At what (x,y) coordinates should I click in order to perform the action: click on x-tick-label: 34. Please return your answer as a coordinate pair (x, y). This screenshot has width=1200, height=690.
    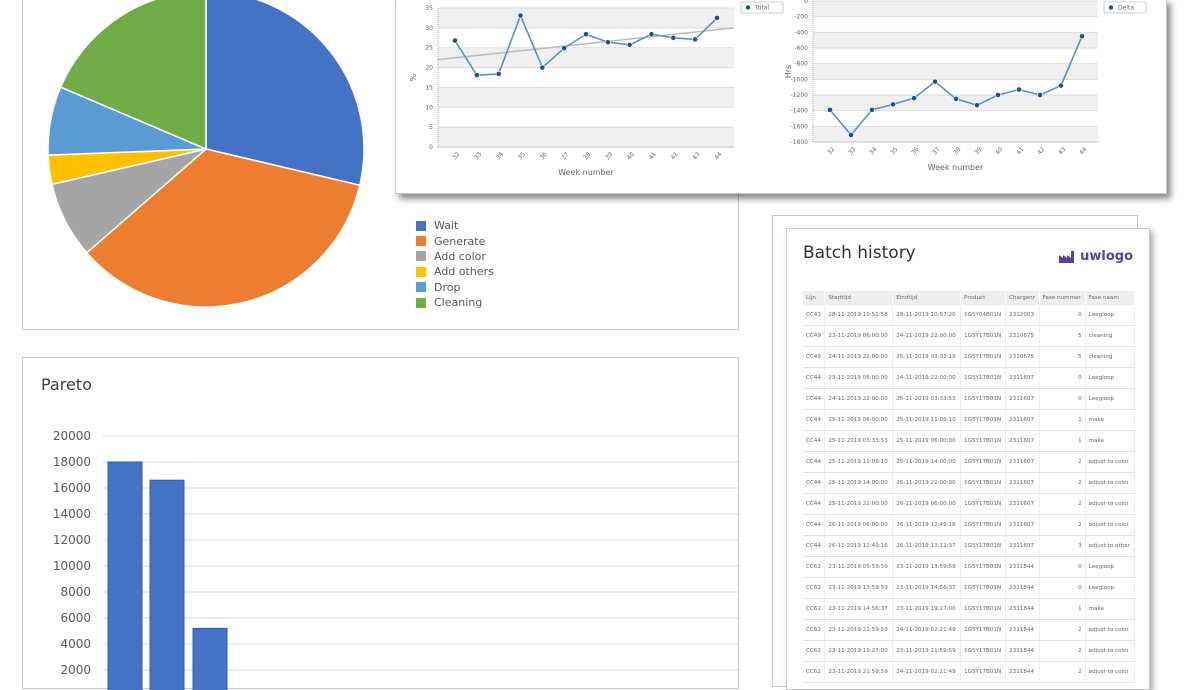
    Looking at the image, I should click on (873, 151).